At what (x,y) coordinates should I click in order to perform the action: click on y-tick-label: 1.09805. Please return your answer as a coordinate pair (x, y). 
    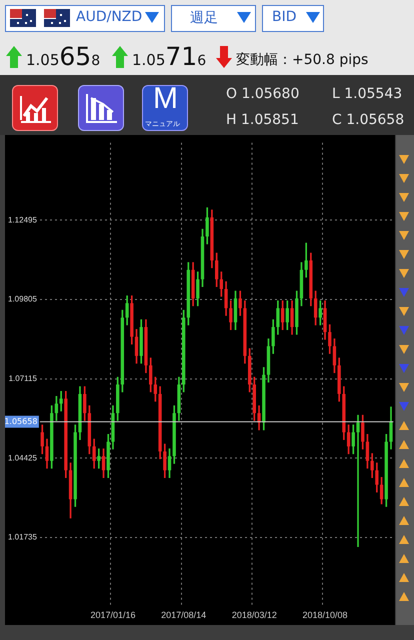
    Looking at the image, I should click on (23, 299).